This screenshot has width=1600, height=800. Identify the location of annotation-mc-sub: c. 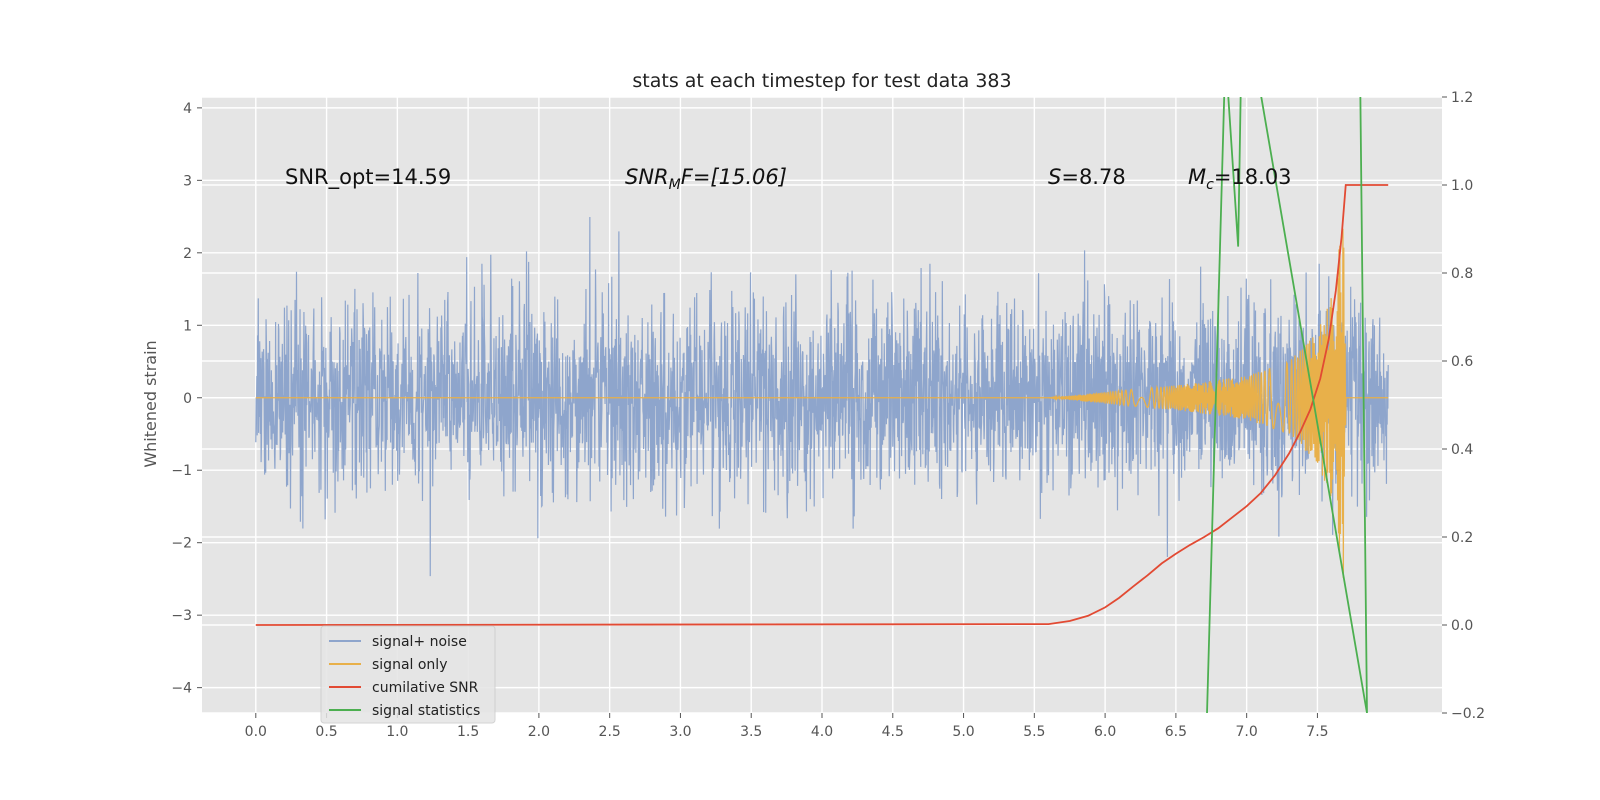
(1210, 185).